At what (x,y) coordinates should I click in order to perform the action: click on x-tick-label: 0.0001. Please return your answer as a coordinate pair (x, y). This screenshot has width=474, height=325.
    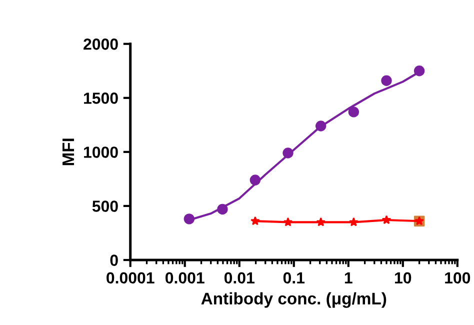
    Looking at the image, I should click on (130, 278).